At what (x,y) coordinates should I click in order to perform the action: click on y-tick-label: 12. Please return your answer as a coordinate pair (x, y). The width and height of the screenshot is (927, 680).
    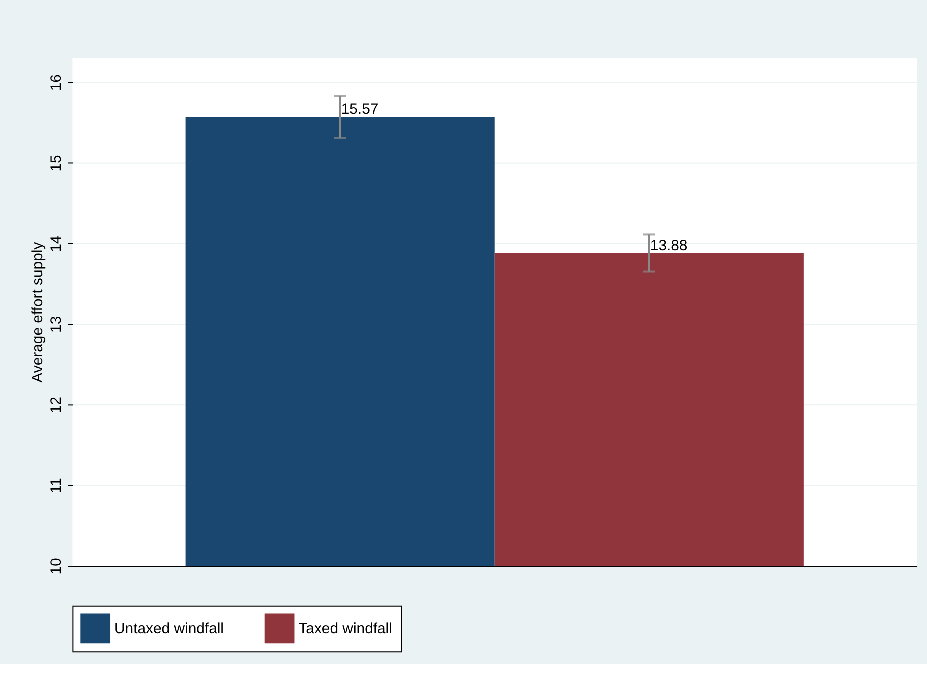
    Looking at the image, I should click on (57, 405).